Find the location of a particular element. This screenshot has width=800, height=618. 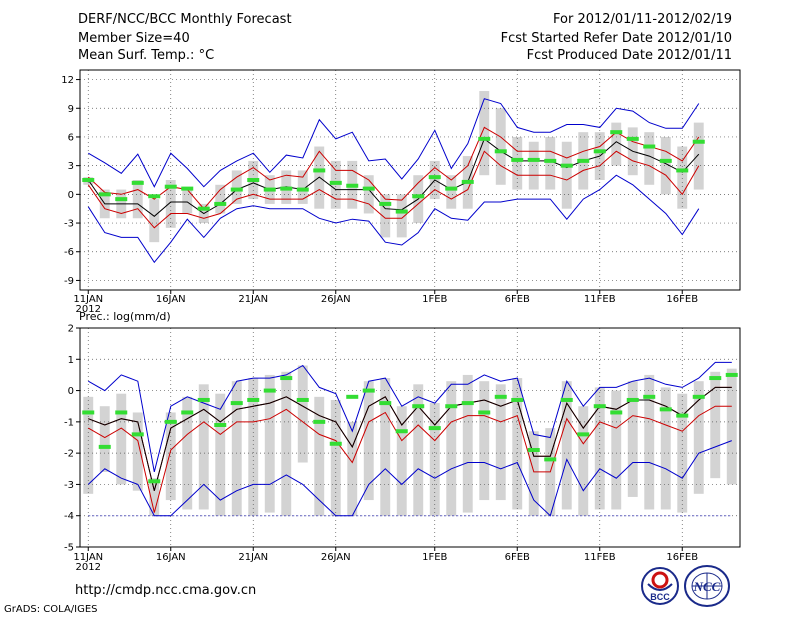

temperature-x-tick-label: 1FEB is located at coordinates (434, 299).